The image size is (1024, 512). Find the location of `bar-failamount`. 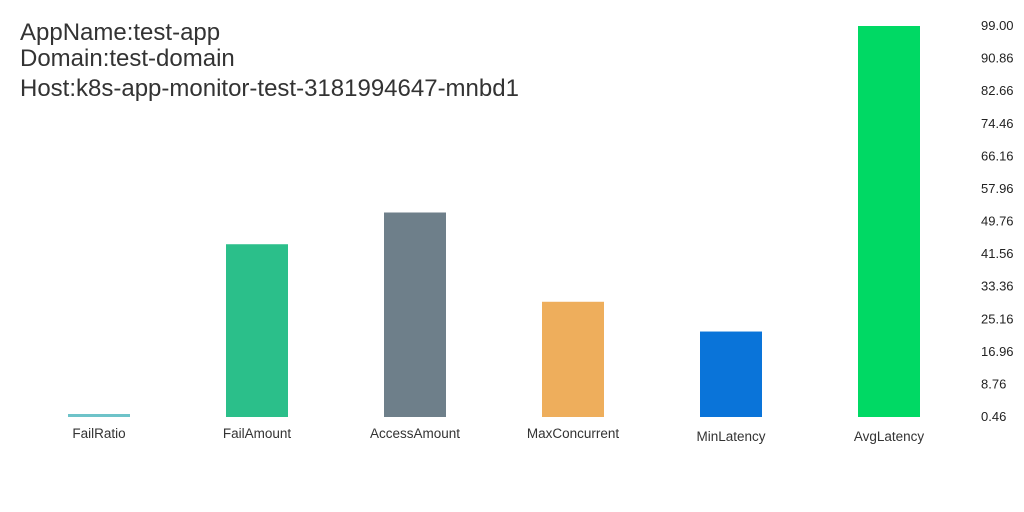

bar-failamount is located at coordinates (257, 330).